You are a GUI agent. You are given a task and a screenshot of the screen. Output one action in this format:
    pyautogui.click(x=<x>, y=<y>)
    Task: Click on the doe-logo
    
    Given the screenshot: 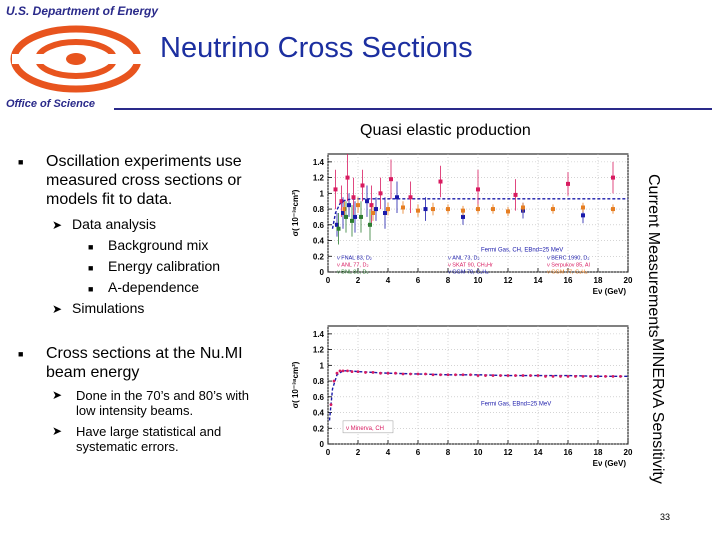 What is the action you would take?
    pyautogui.click(x=80, y=59)
    